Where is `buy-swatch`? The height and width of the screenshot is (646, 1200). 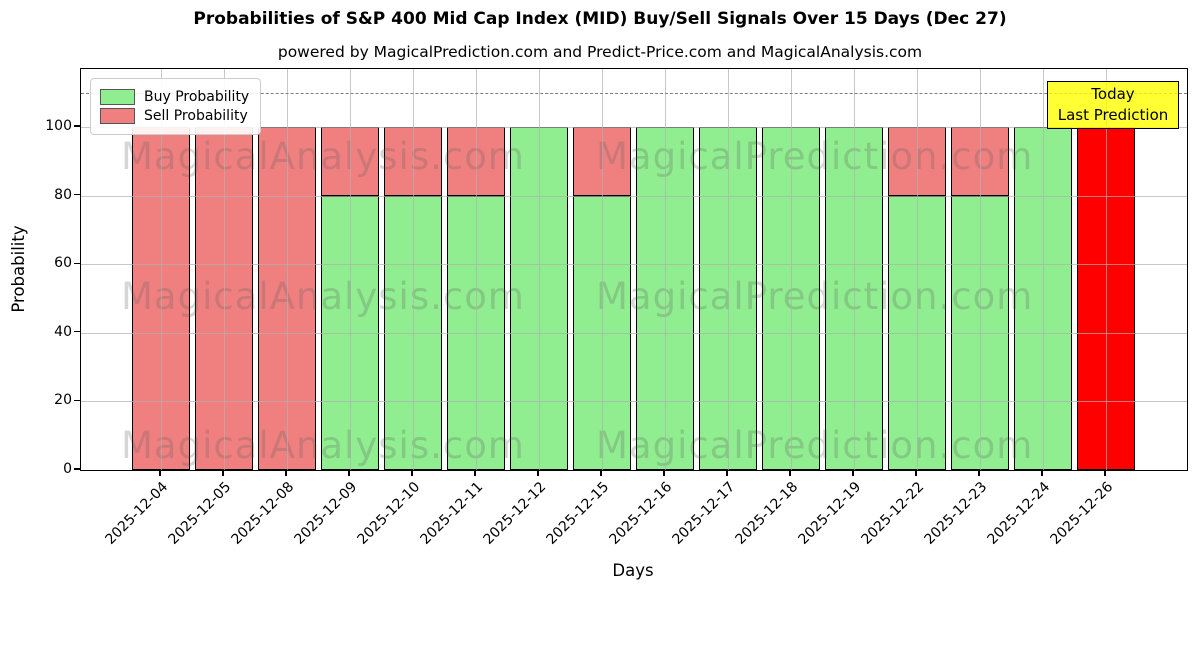 buy-swatch is located at coordinates (117, 97).